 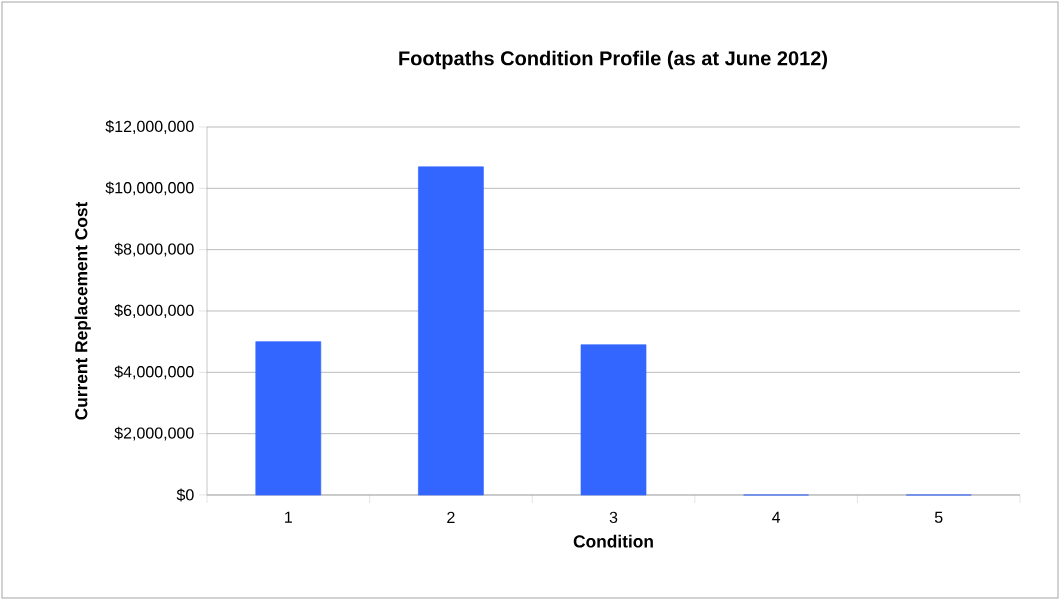 What do you see at coordinates (451, 517) in the screenshot?
I see `x-tick-label: 2` at bounding box center [451, 517].